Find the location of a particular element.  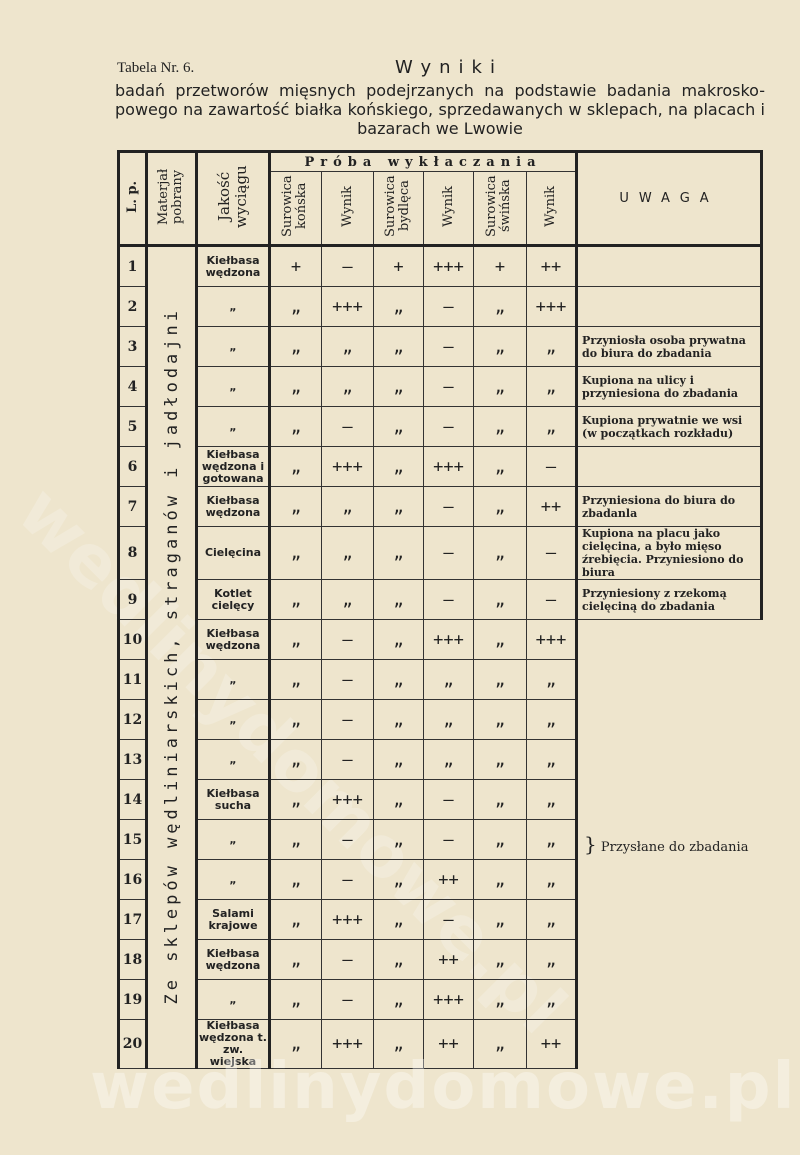

col-surowica-bydleca: Surowica bydlęca is located at coordinates (398, 208).